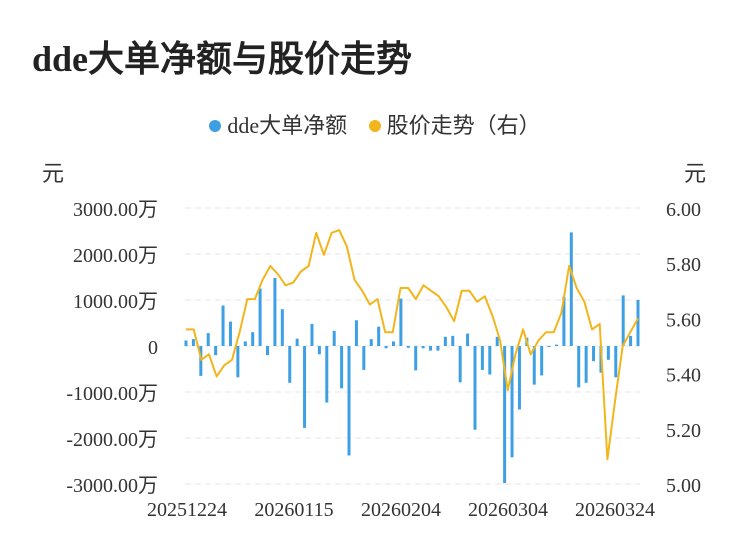  I want to click on legend-label-line: 股价走势（右）, so click(463, 125).